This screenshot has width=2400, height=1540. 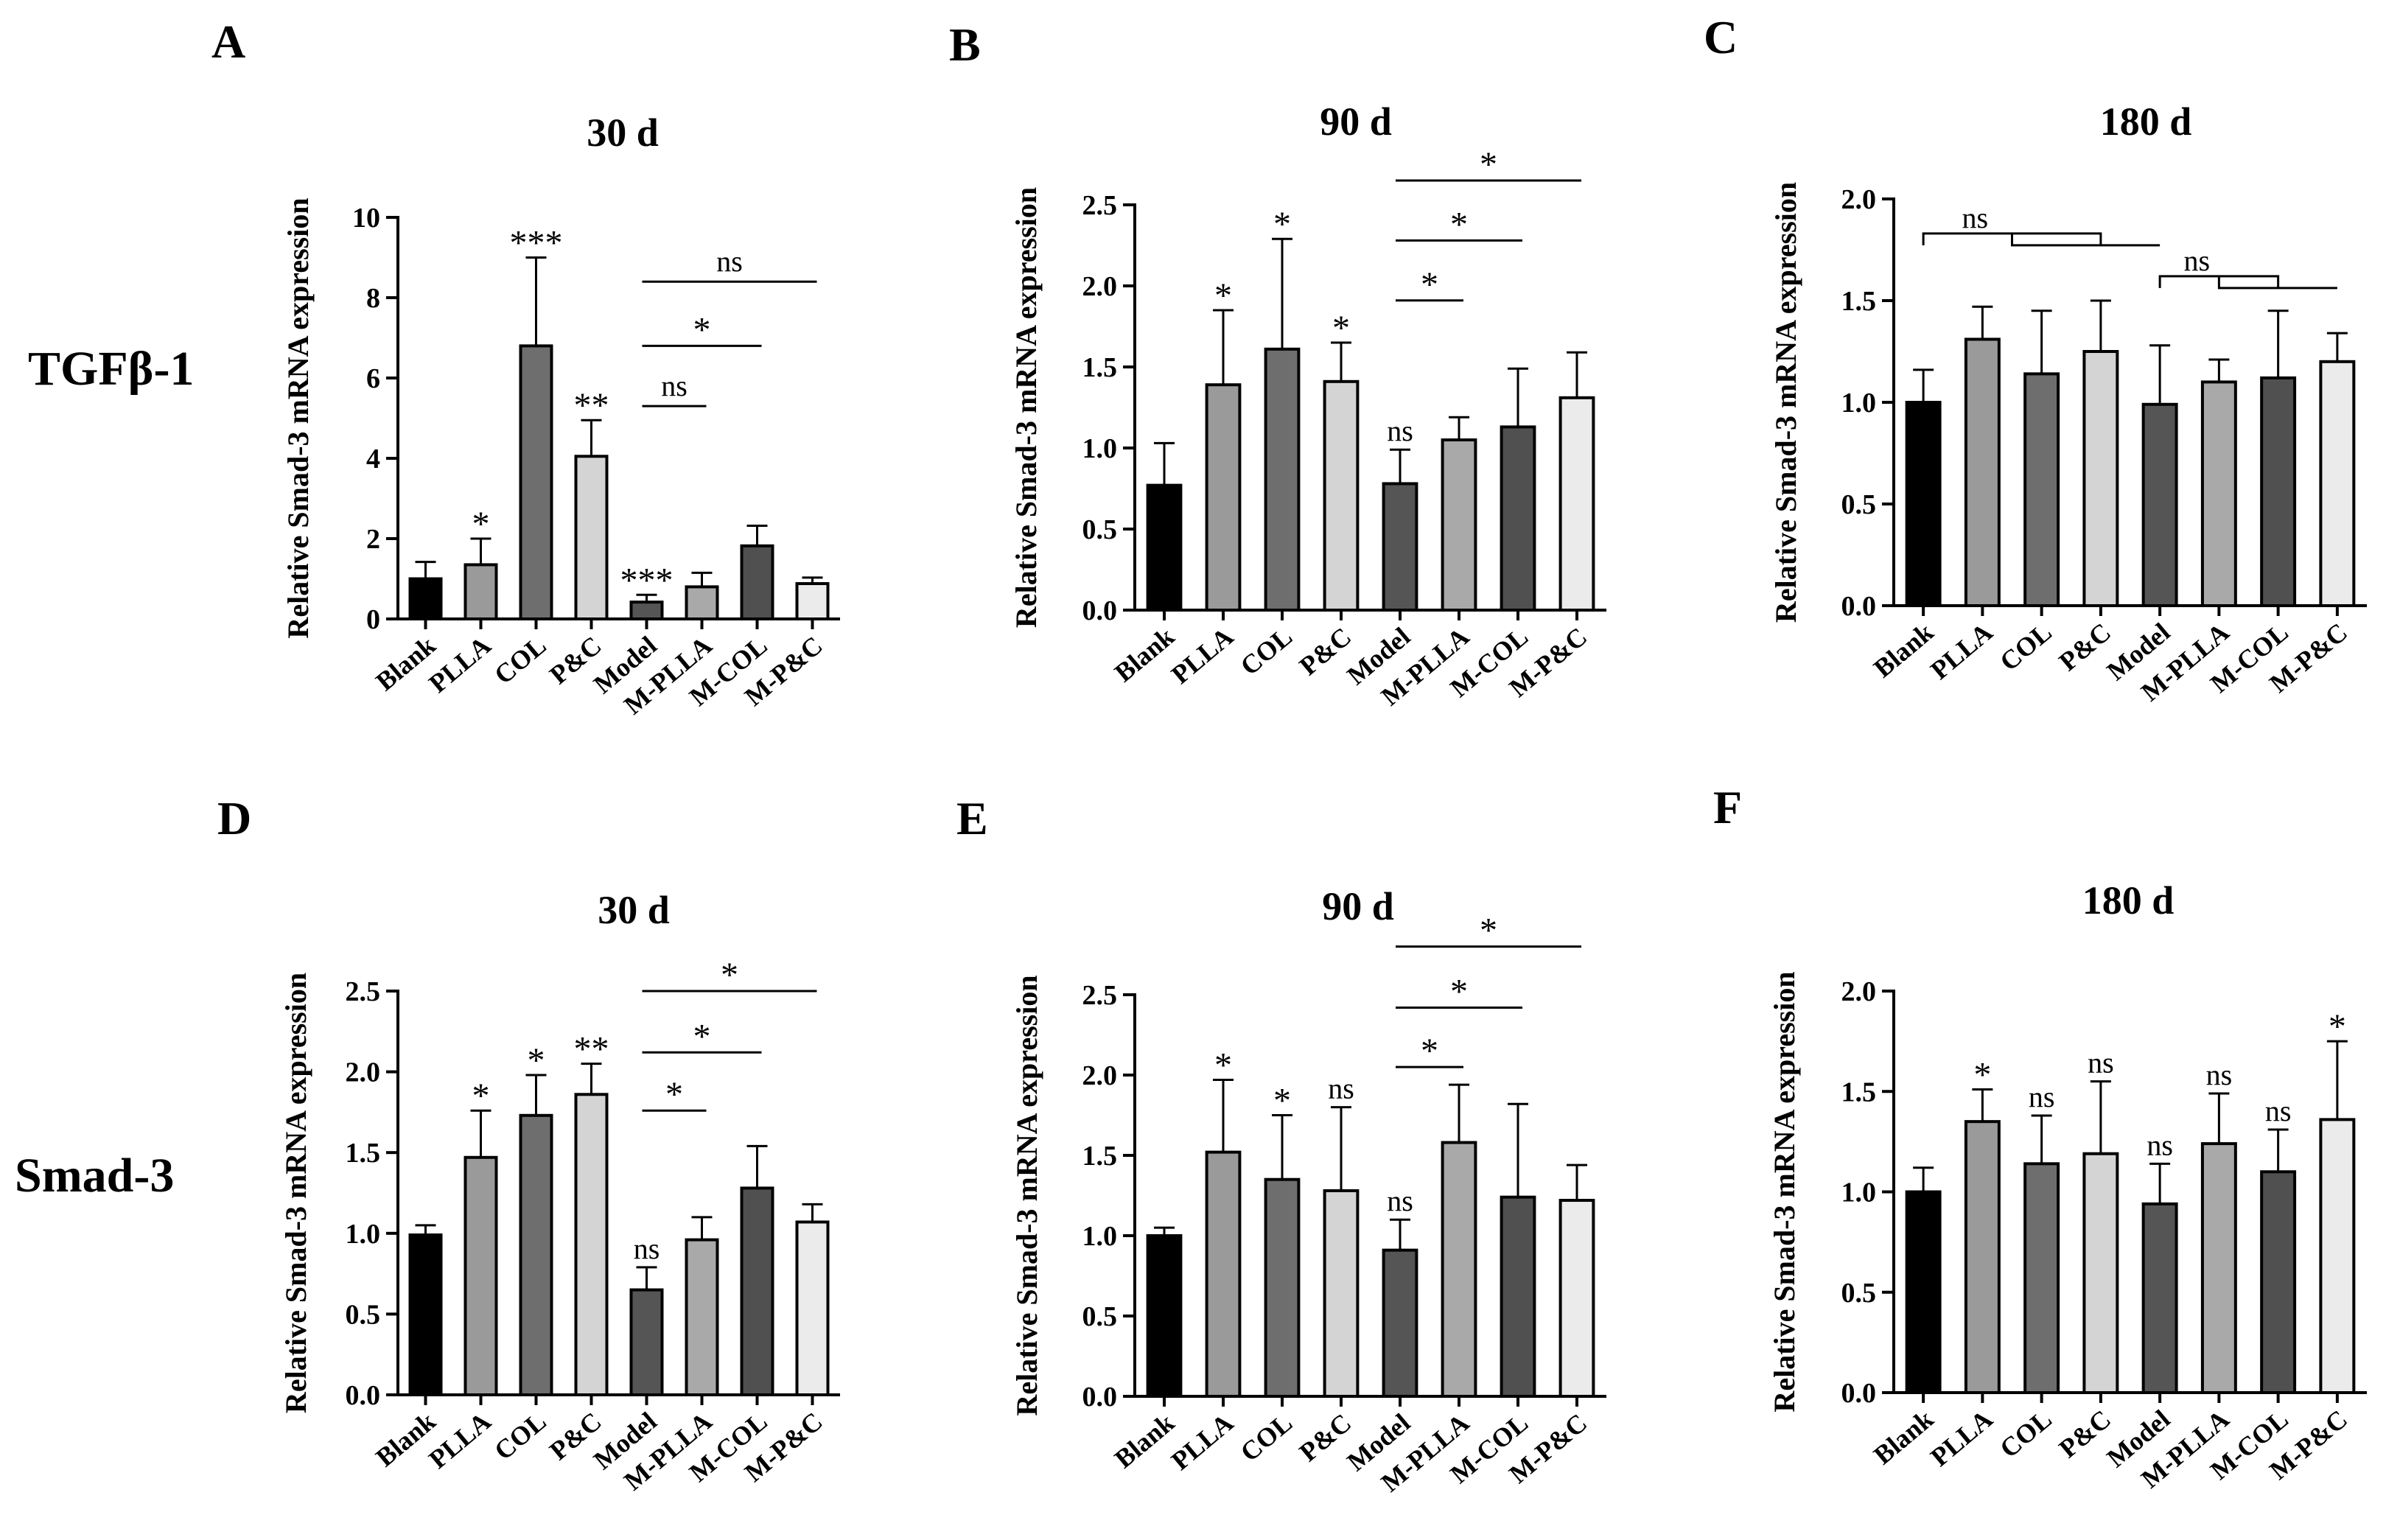 I want to click on chart-a-sig-label-plla: *, so click(x=481, y=524).